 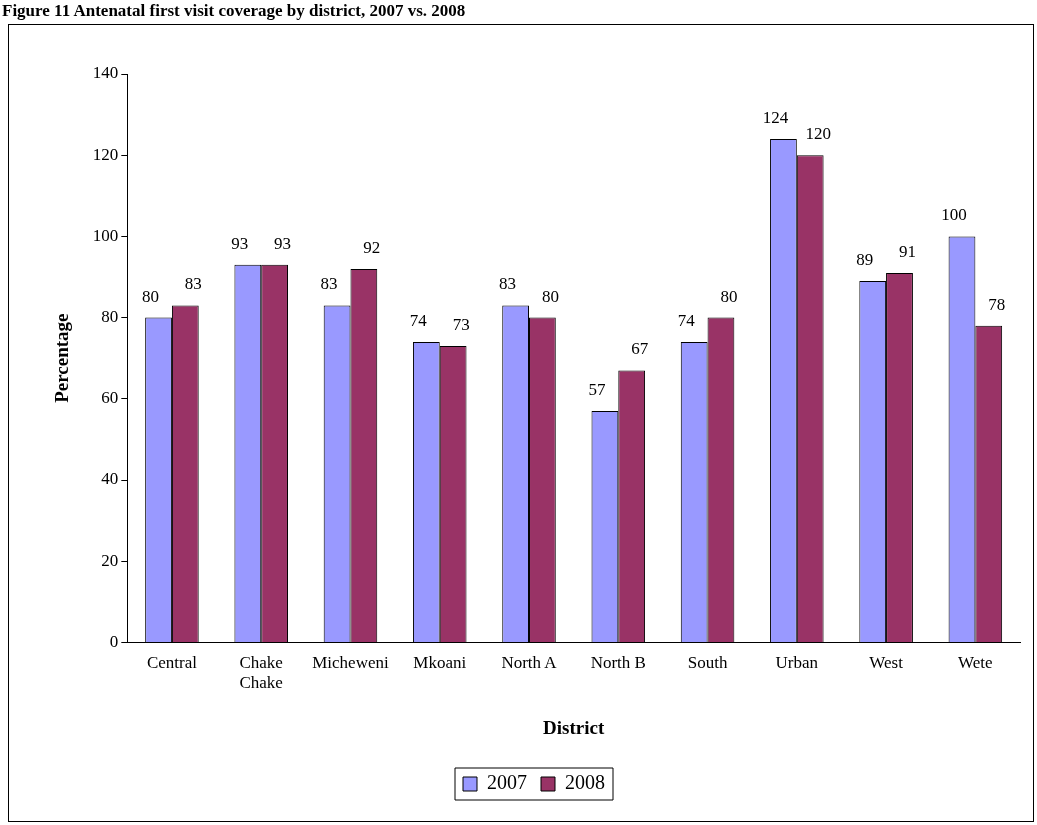 I want to click on y-tick-label: 120, so click(x=105, y=154).